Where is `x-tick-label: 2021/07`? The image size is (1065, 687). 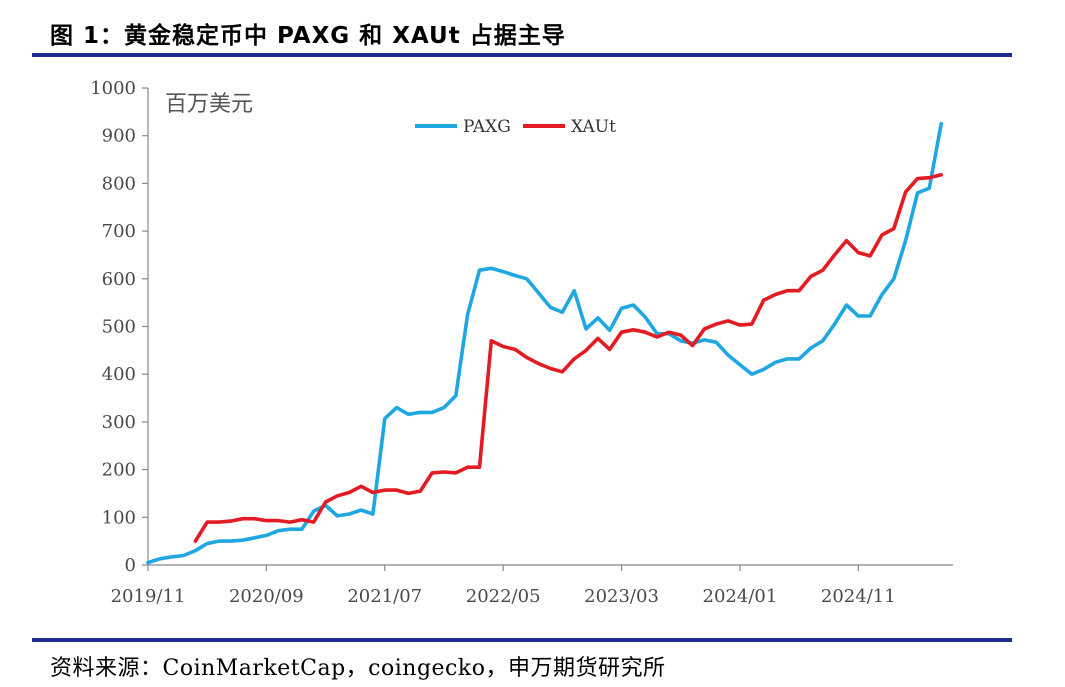 x-tick-label: 2021/07 is located at coordinates (384, 596).